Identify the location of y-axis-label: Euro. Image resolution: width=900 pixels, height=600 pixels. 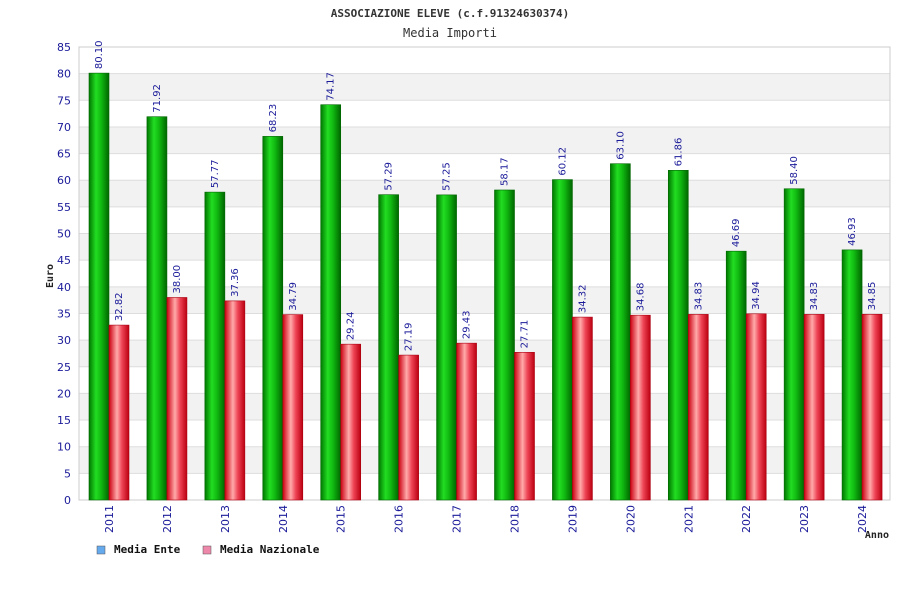
(50, 276).